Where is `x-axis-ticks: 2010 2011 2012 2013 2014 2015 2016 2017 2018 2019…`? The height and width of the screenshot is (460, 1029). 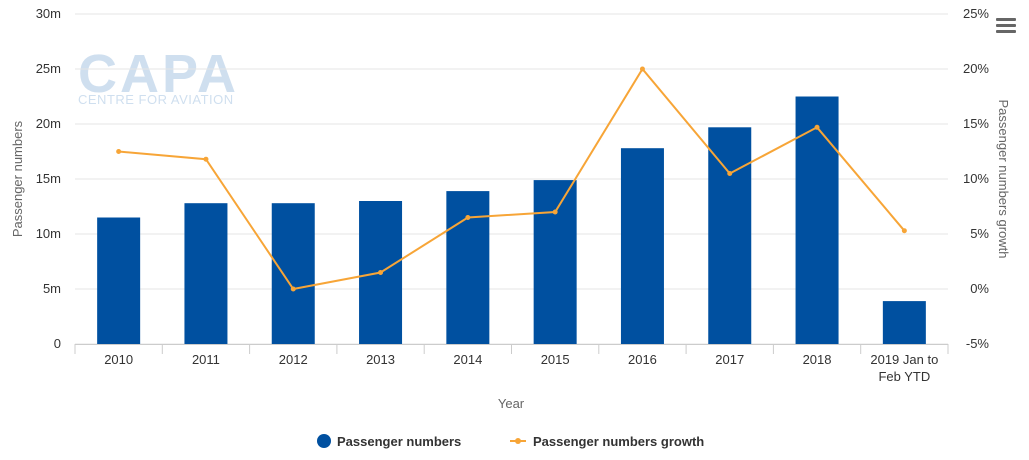
x-axis-ticks: 2010 2011 2012 2013 2014 2015 2016 2017 2018 2019… is located at coordinates (511, 364).